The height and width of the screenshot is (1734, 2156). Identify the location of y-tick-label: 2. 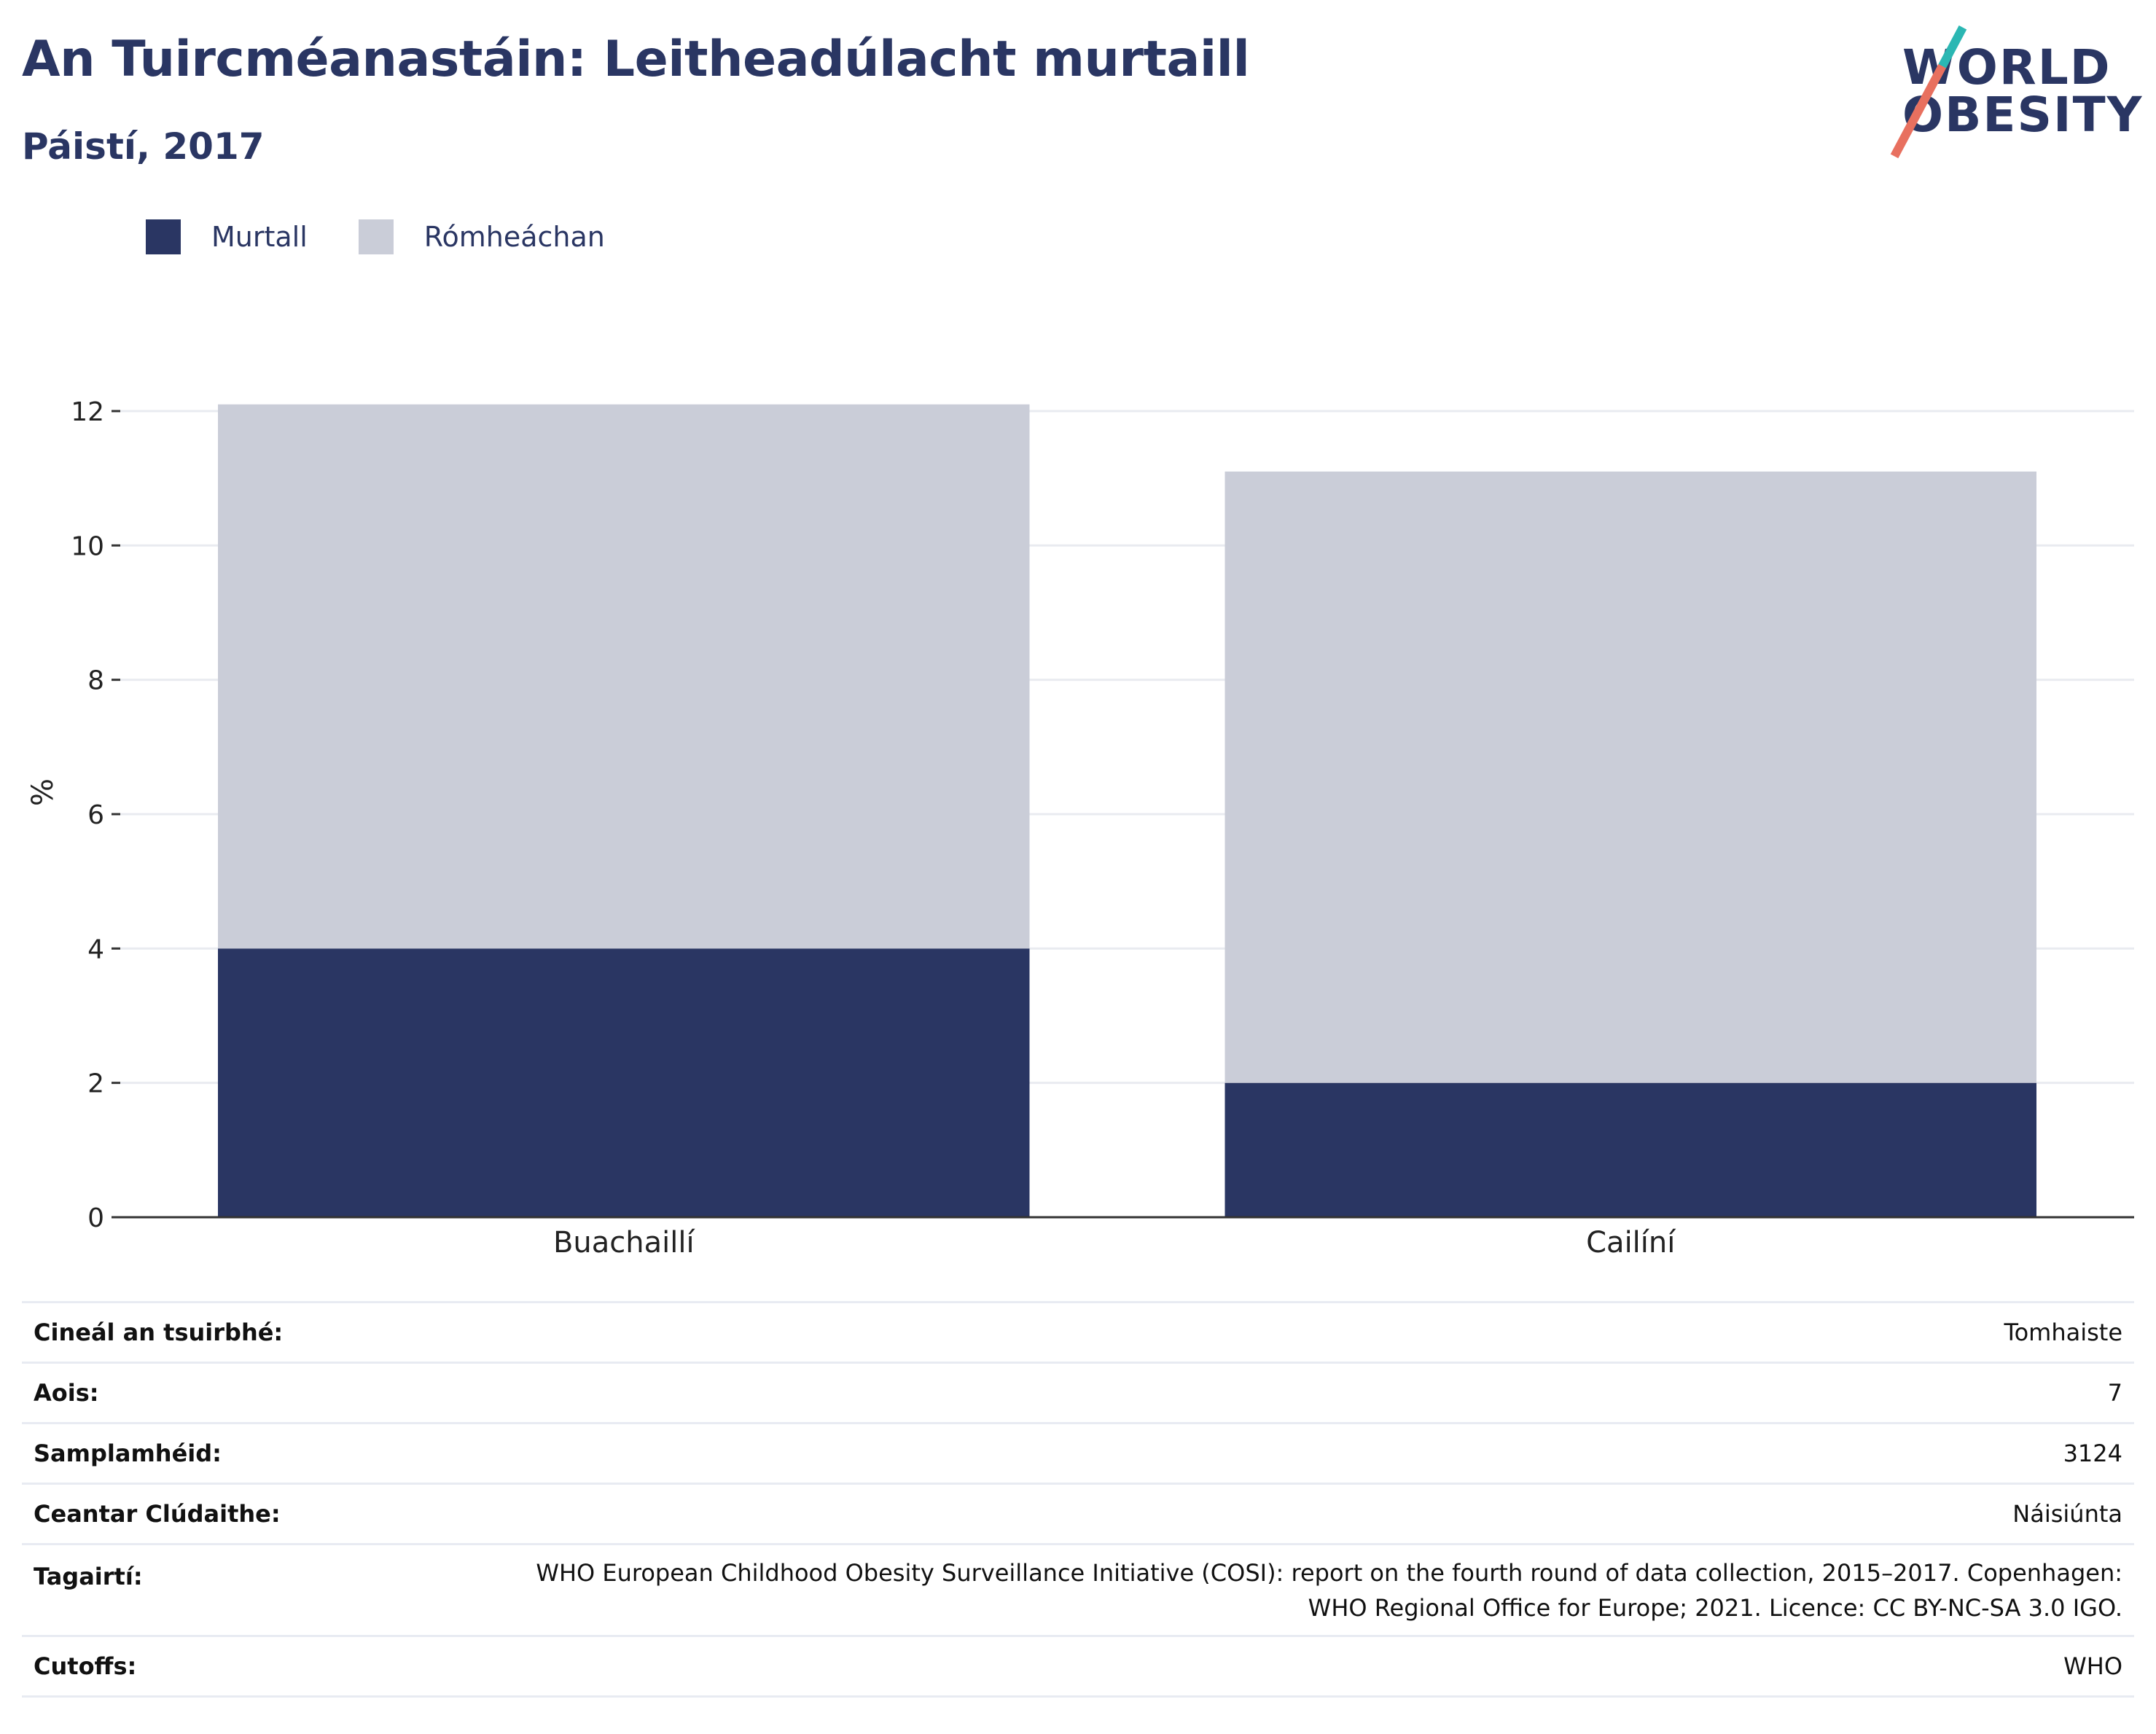
(96, 1084).